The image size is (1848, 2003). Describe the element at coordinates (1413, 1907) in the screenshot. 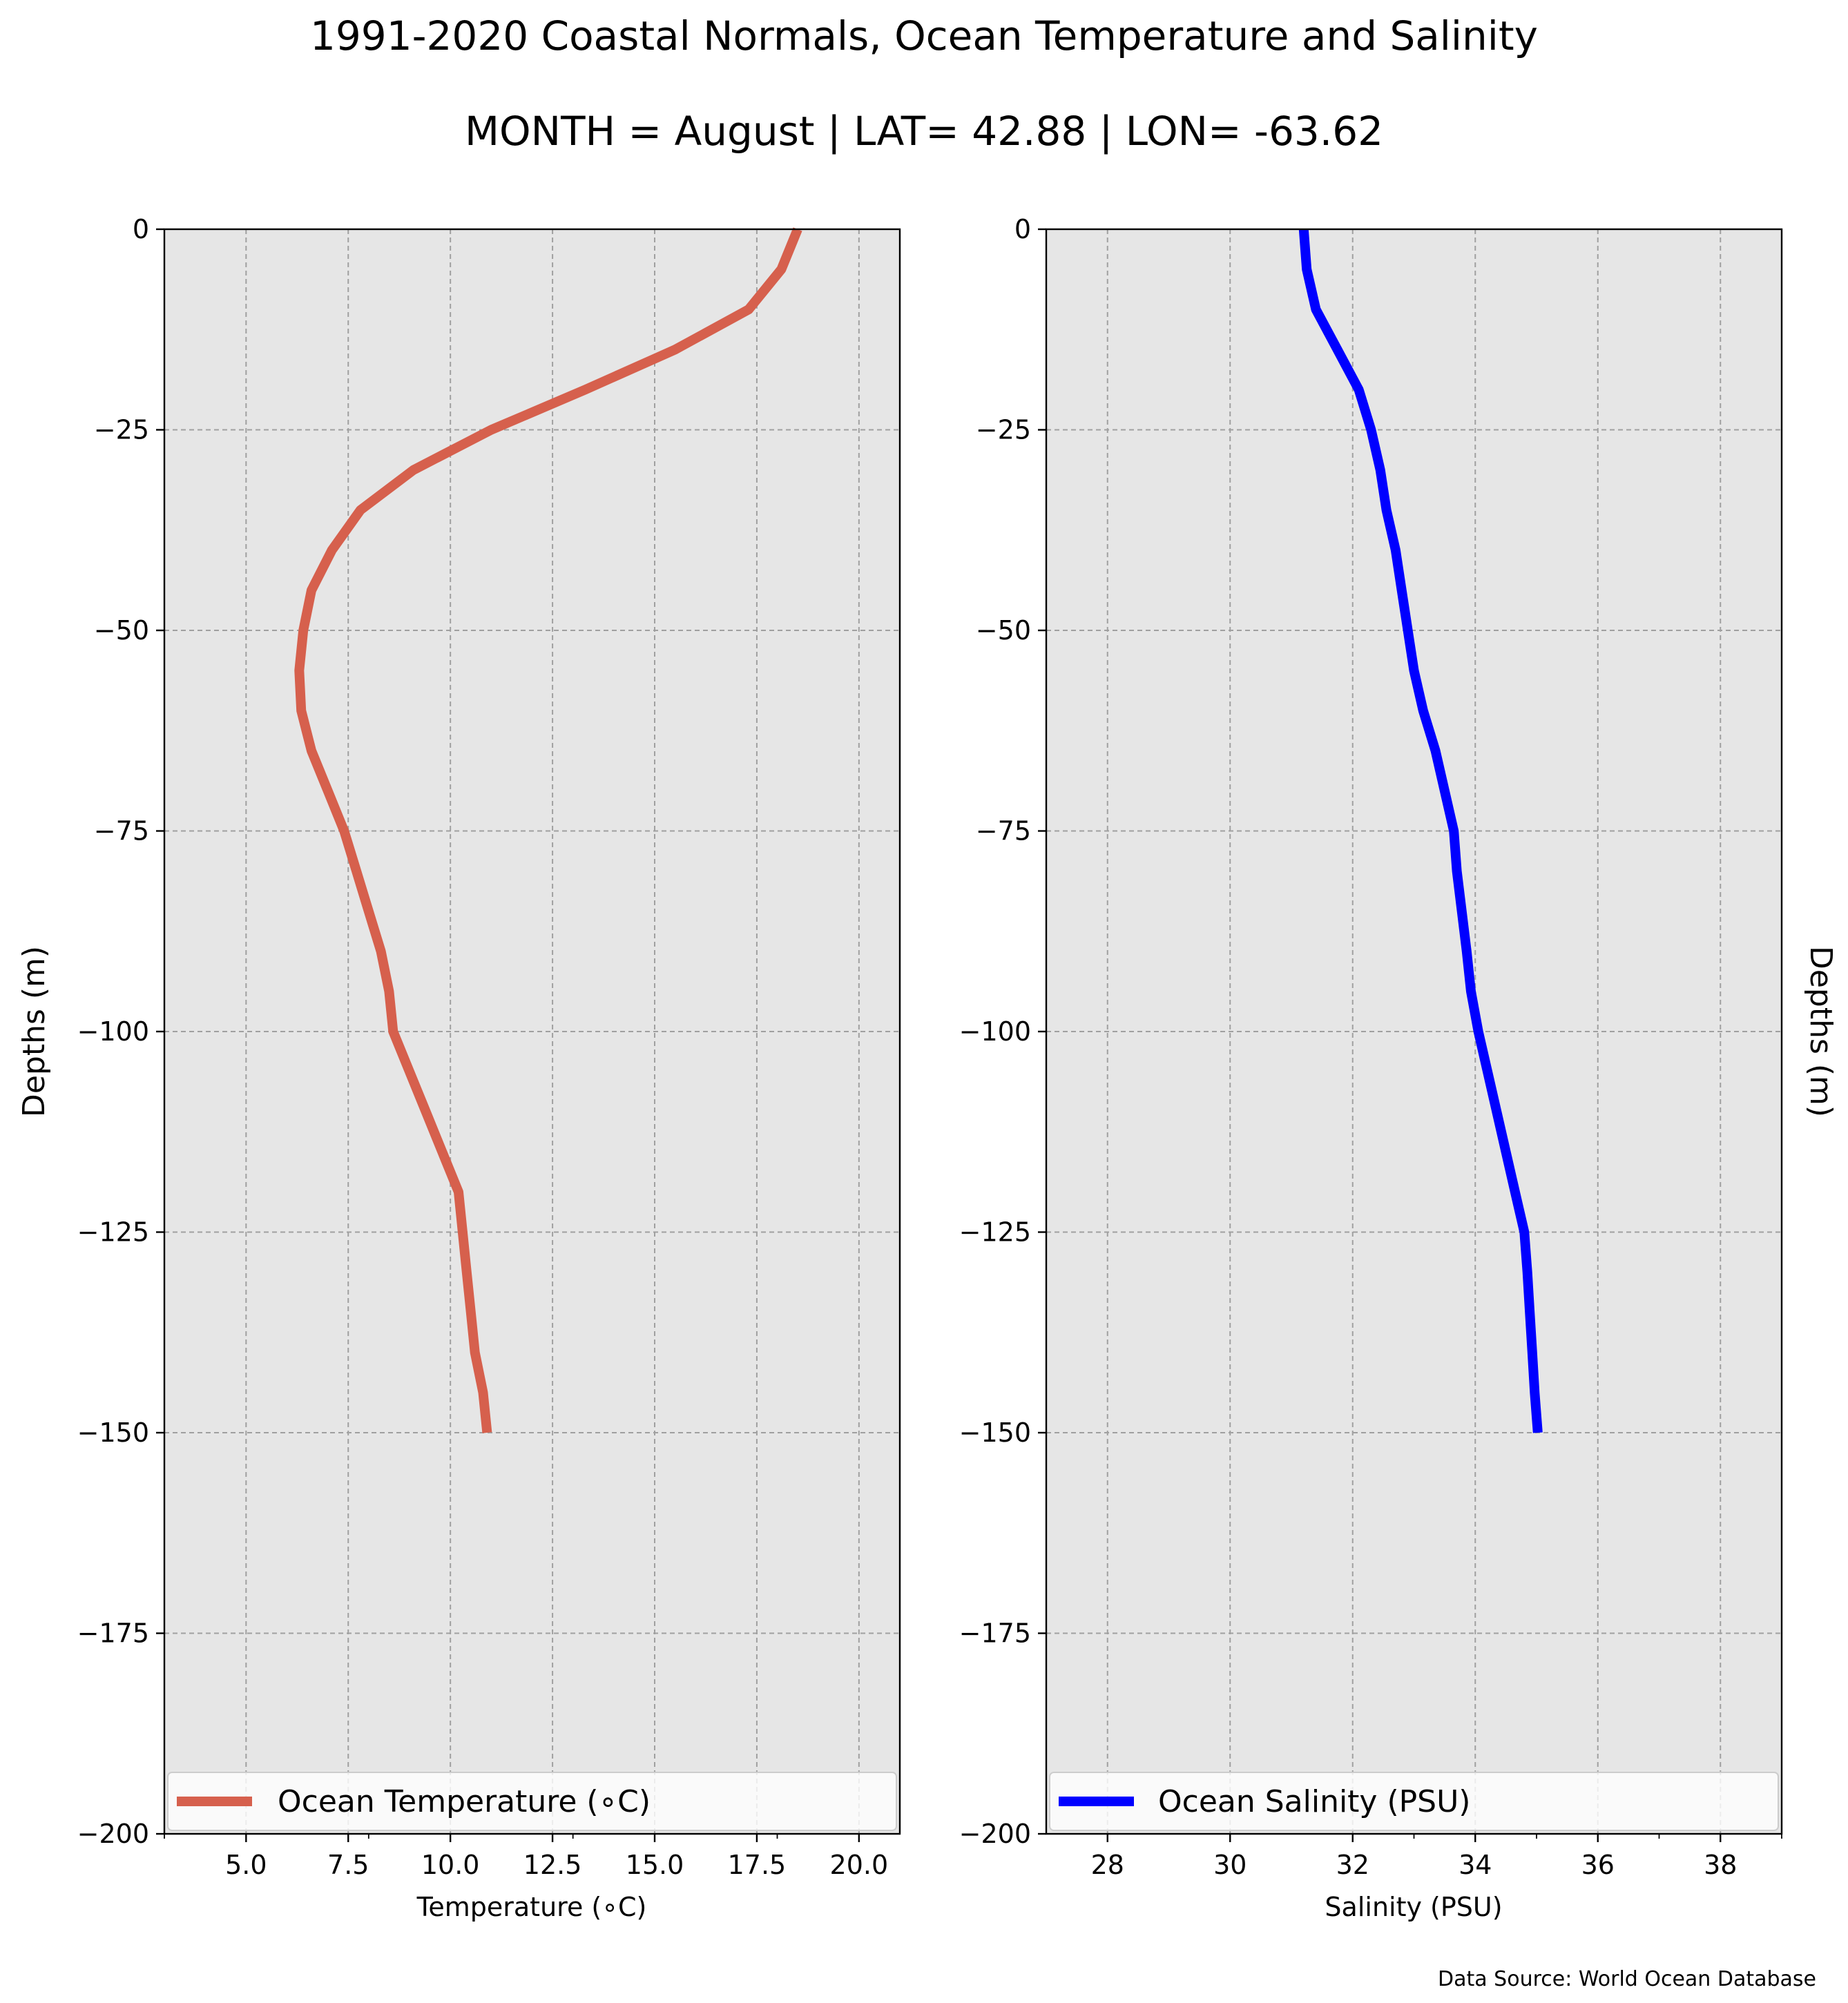

I see `salinity-x-axis-label: Salinity (PSU)` at that location.